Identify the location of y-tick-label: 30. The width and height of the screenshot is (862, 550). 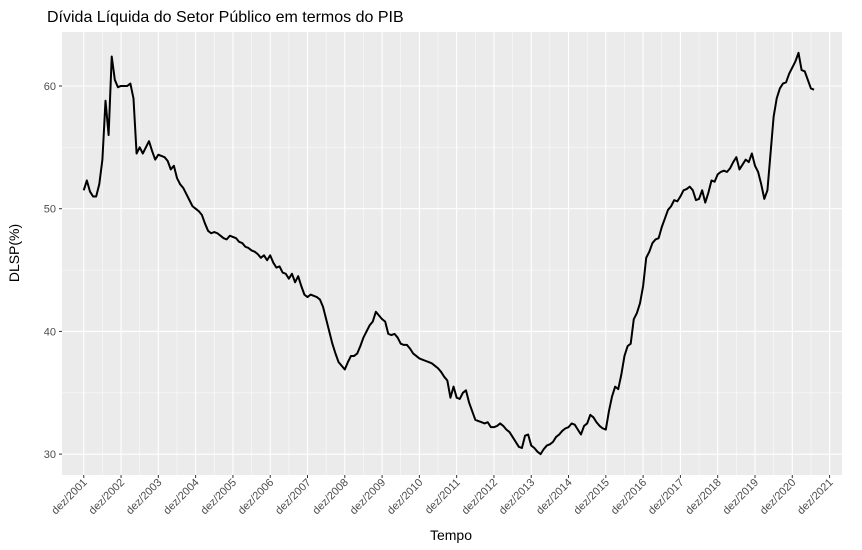
(50, 455).